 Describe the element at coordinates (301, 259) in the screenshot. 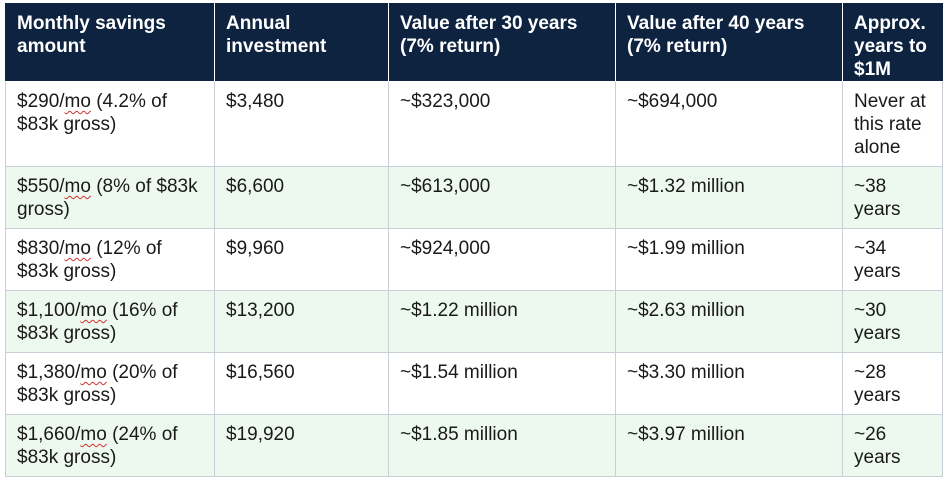

I see `cell-annual-investment: $9,960` at that location.